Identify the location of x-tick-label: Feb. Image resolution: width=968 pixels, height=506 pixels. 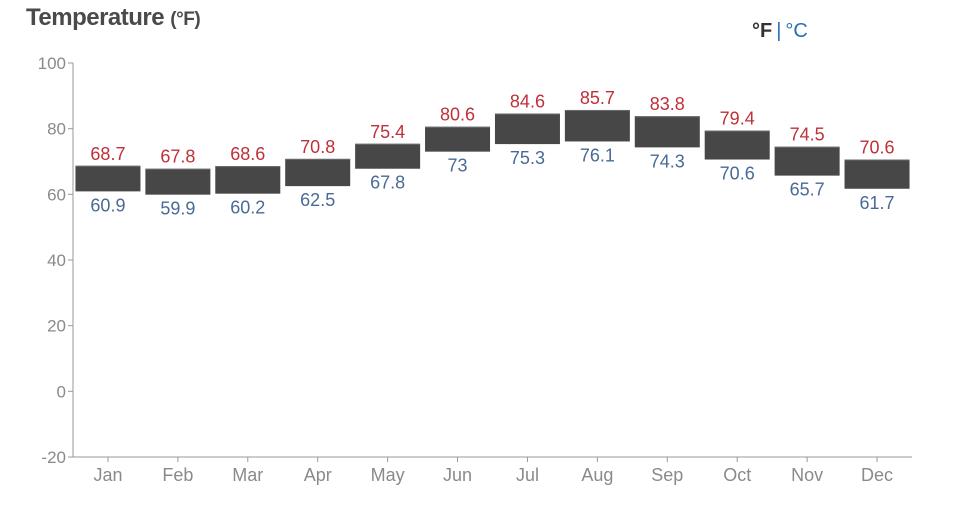
(177, 475).